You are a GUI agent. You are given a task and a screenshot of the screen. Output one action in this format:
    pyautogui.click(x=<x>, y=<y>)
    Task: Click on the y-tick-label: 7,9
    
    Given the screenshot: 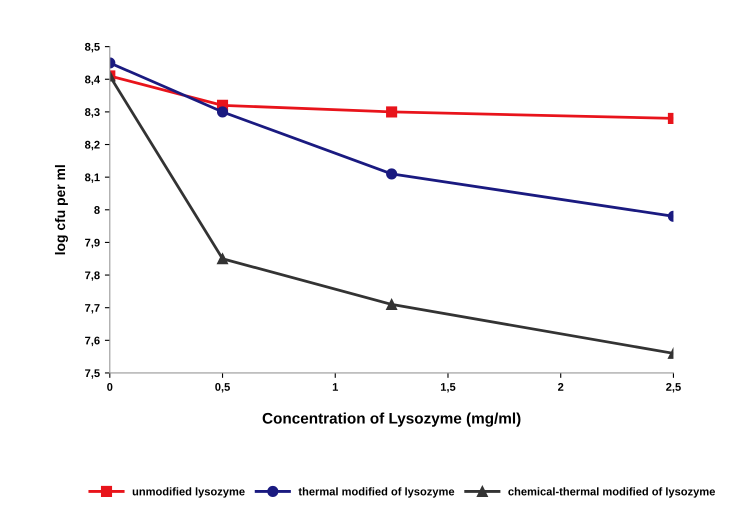 What is the action you would take?
    pyautogui.click(x=92, y=243)
    